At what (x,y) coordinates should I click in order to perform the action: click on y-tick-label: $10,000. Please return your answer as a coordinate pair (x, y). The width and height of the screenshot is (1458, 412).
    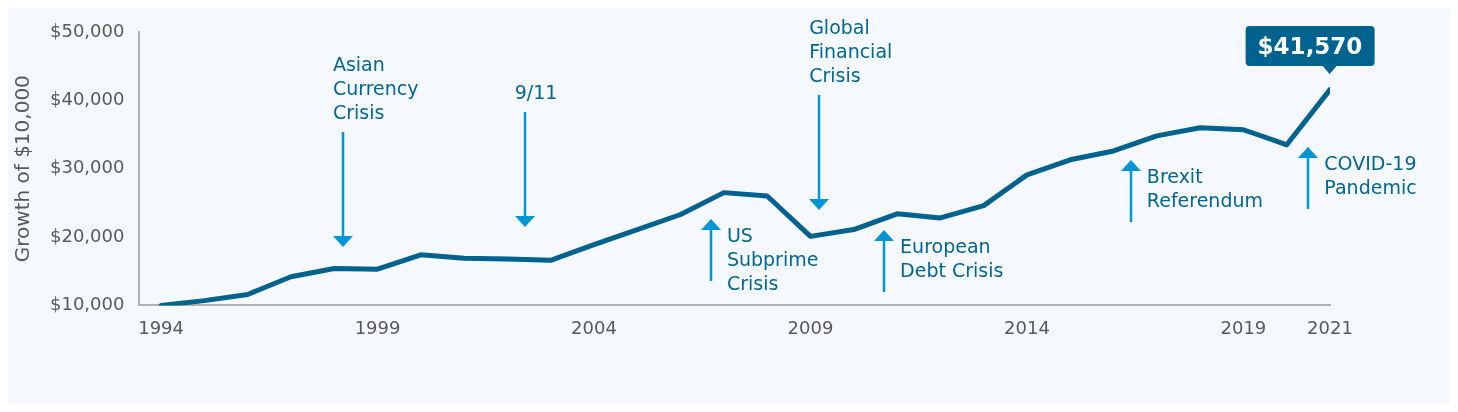
    Looking at the image, I should click on (87, 304).